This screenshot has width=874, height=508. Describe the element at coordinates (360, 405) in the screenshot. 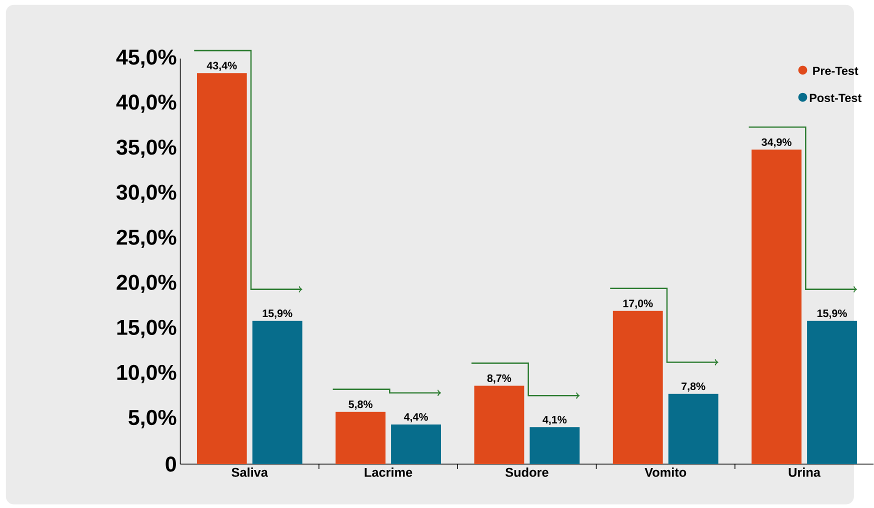

I see `data-label: 5,8%` at that location.